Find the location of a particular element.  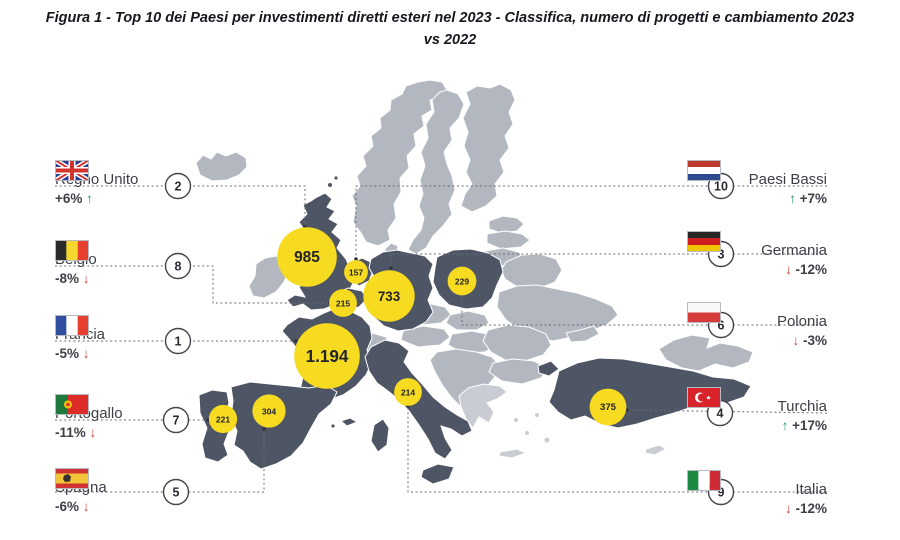

bubble-paesi-bassi is located at coordinates (356, 272).